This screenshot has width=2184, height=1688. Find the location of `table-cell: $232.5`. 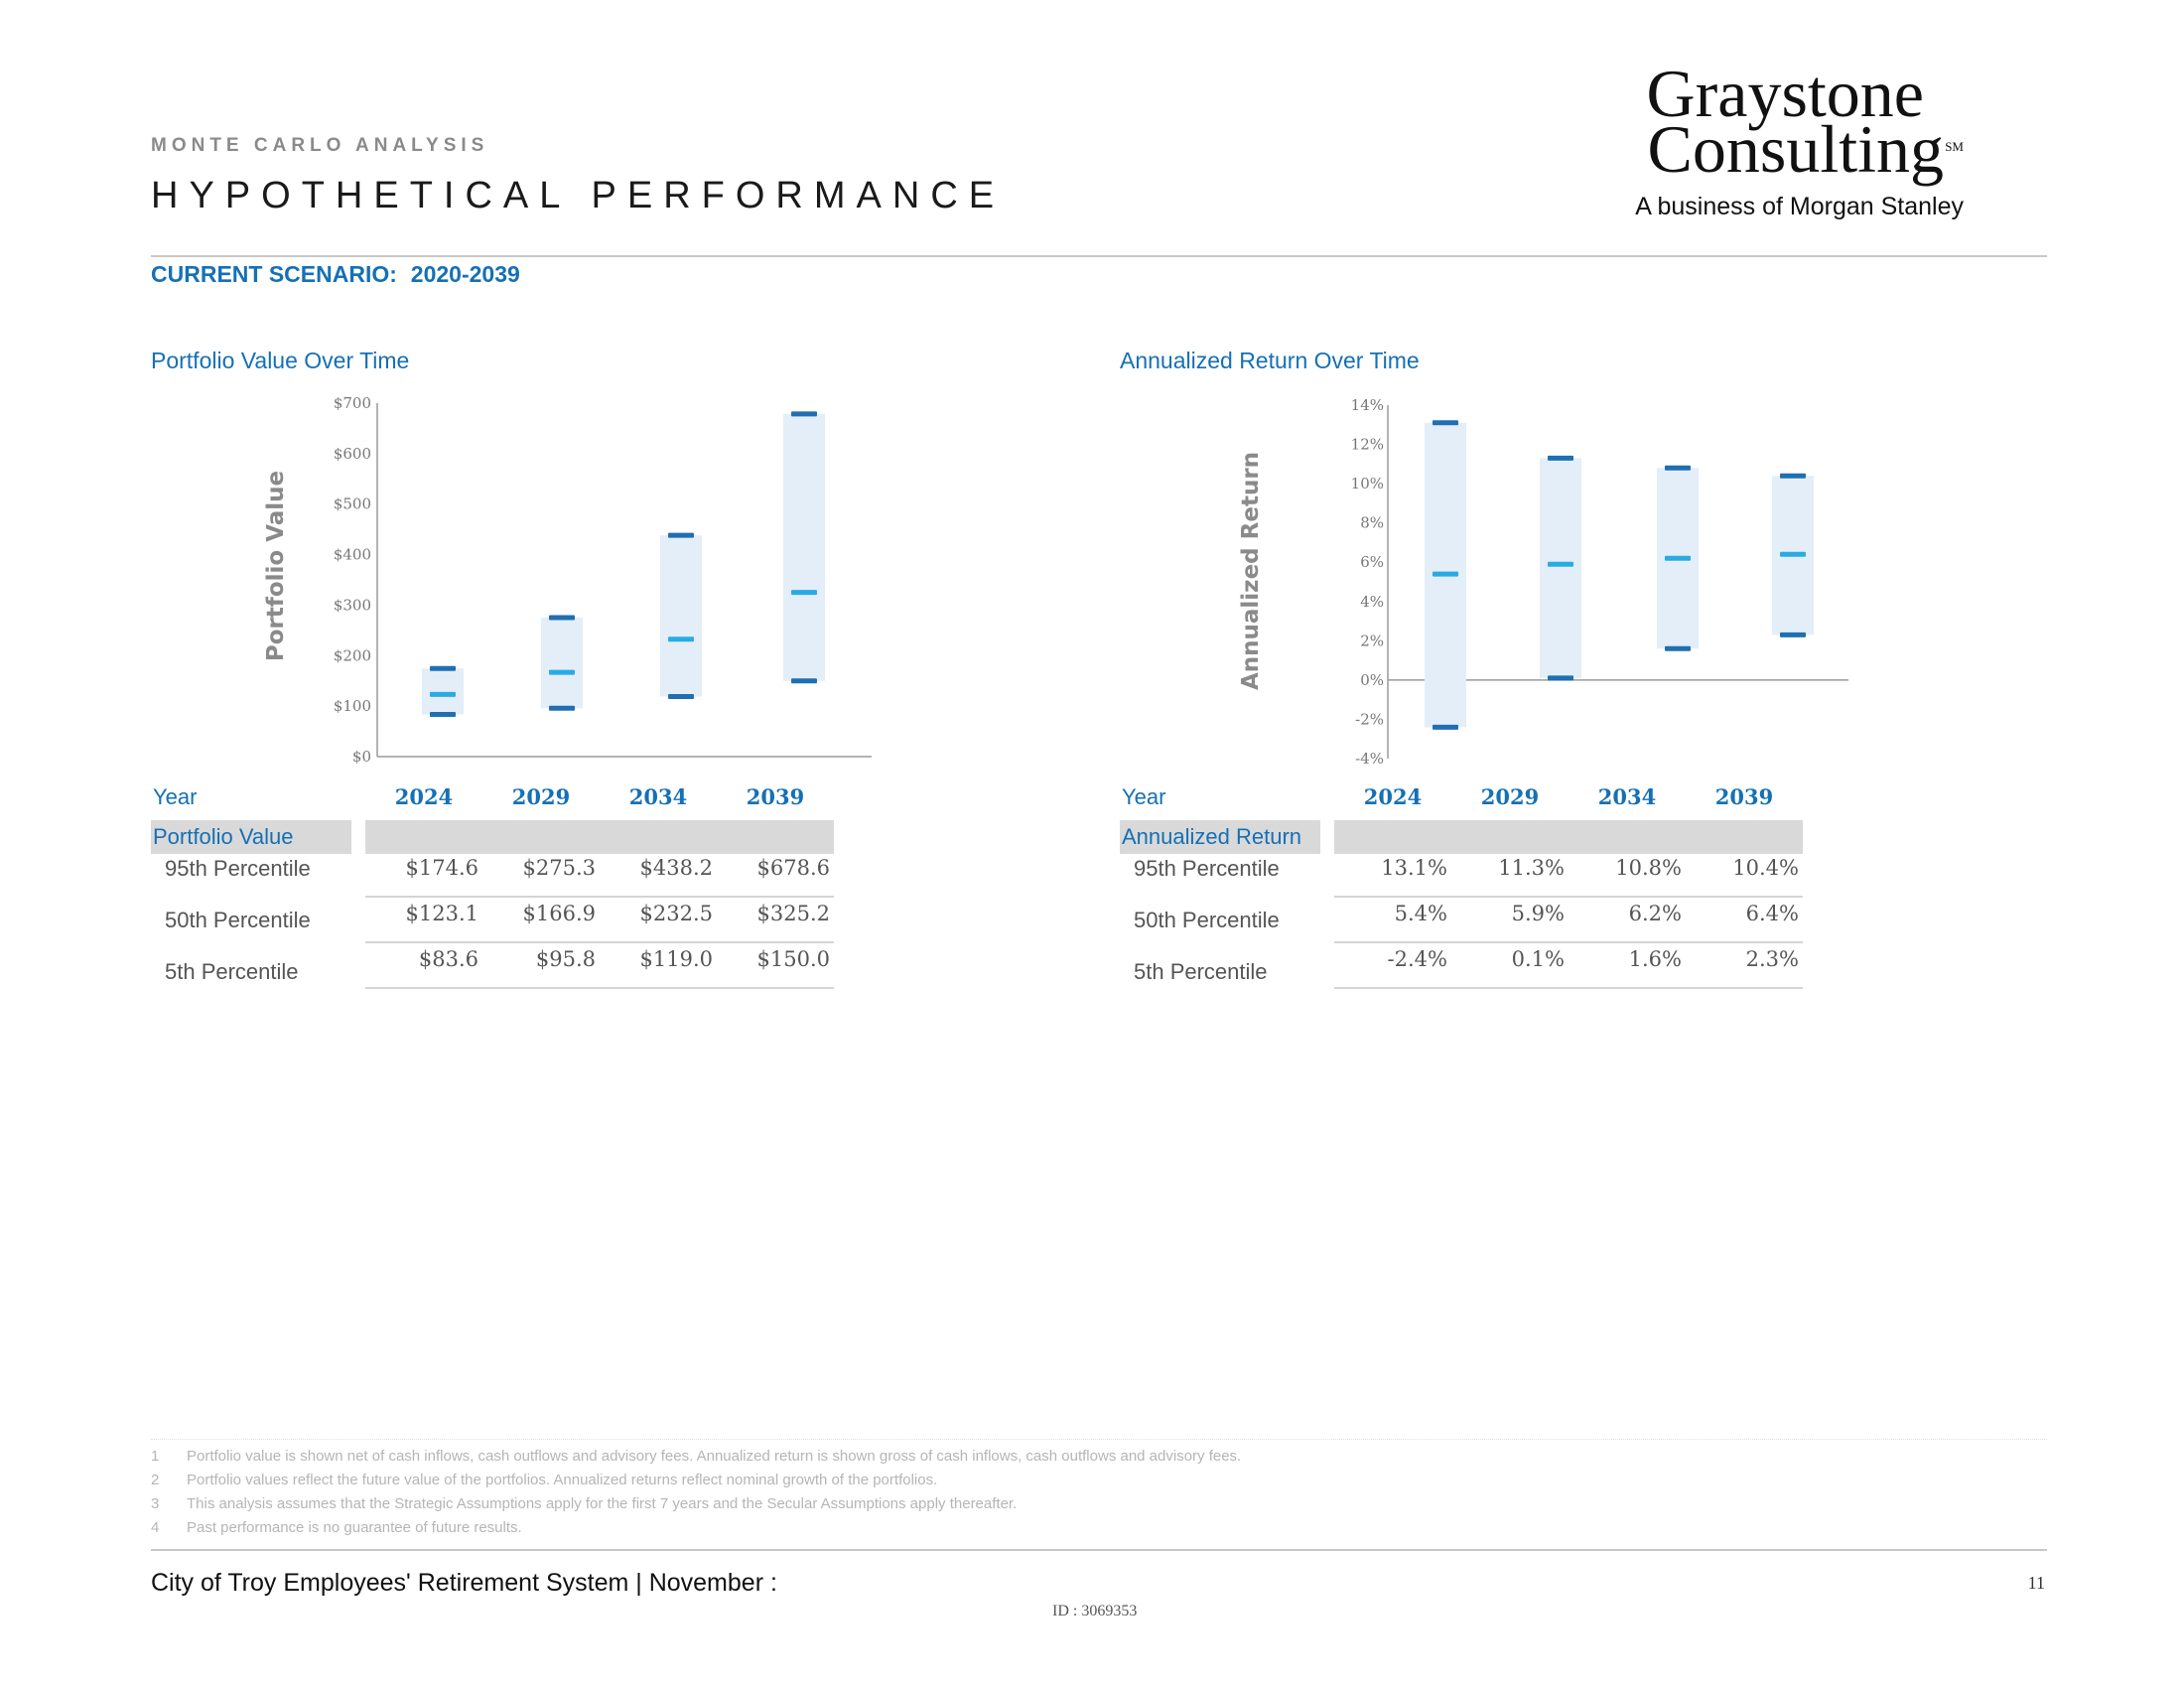

table-cell: $232.5 is located at coordinates (676, 913).